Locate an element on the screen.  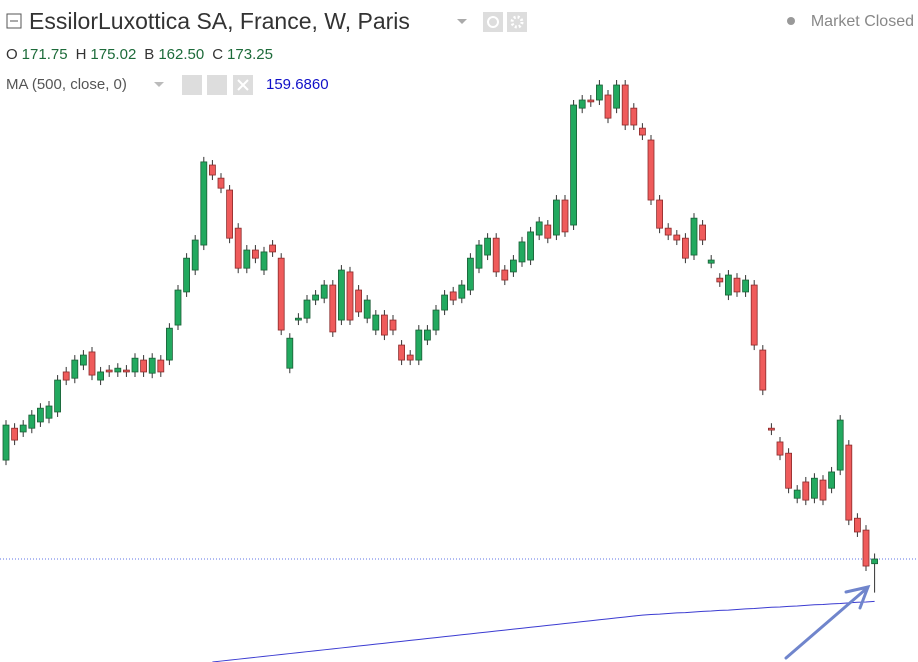
ohlc-legend: O 171.75 H 175.02 B 162.50 C 173.25 is located at coordinates (139, 54).